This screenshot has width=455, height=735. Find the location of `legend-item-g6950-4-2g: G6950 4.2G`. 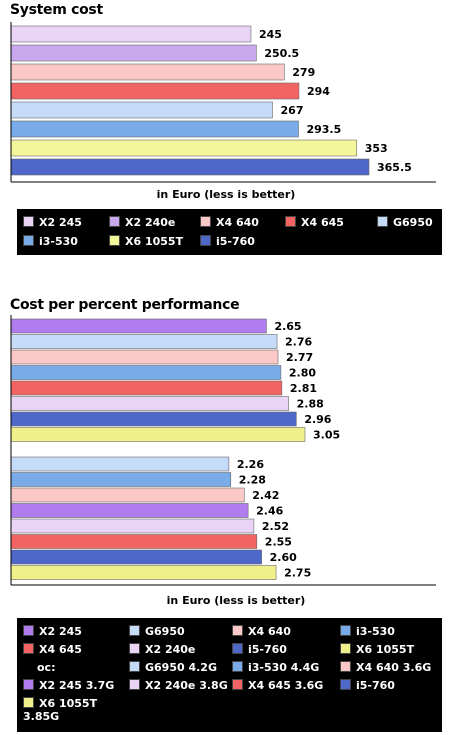

legend-item-g6950-4-2g: G6950 4.2G is located at coordinates (173, 667).